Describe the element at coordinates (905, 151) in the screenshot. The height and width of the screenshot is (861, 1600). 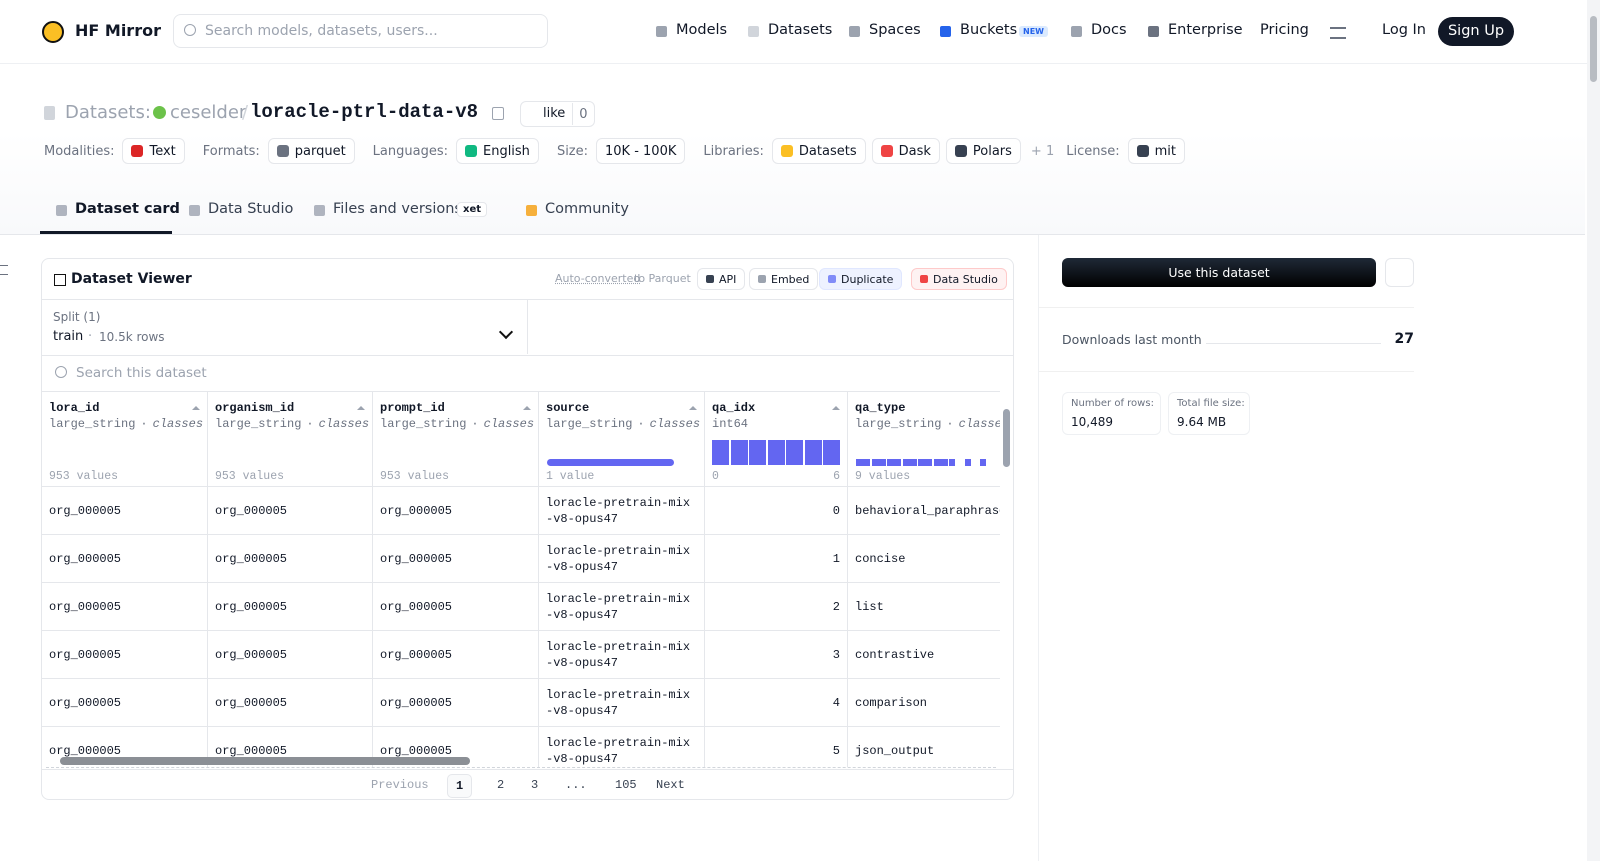
I see `meta-chip: Dask` at that location.